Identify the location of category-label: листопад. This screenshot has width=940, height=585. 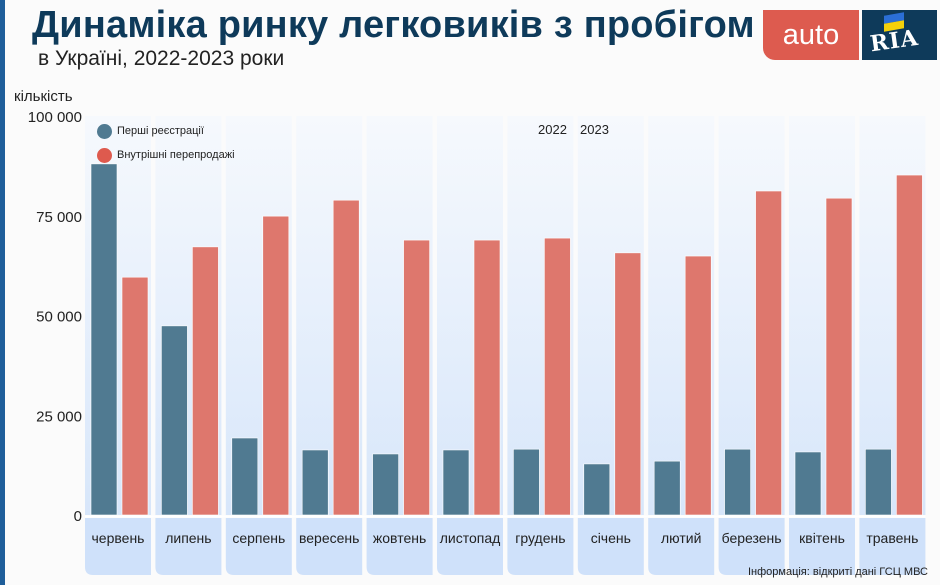
(470, 538).